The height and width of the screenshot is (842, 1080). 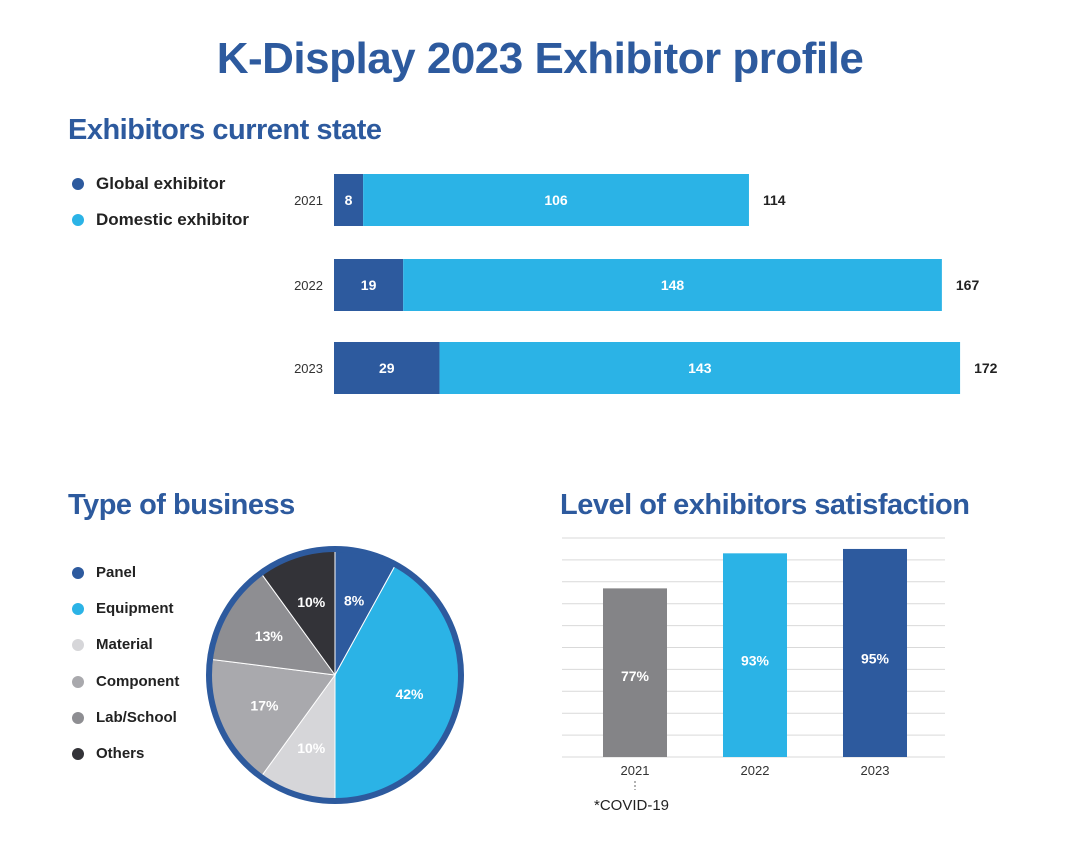 I want to click on satisfaction-value-2022: 93%, so click(x=755, y=660).